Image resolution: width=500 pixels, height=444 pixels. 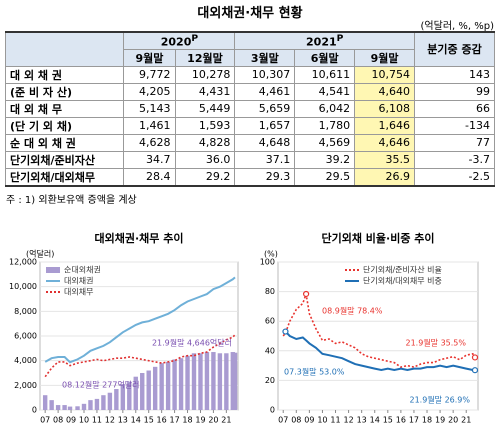 I want to click on year: 2021, so click(x=321, y=42).